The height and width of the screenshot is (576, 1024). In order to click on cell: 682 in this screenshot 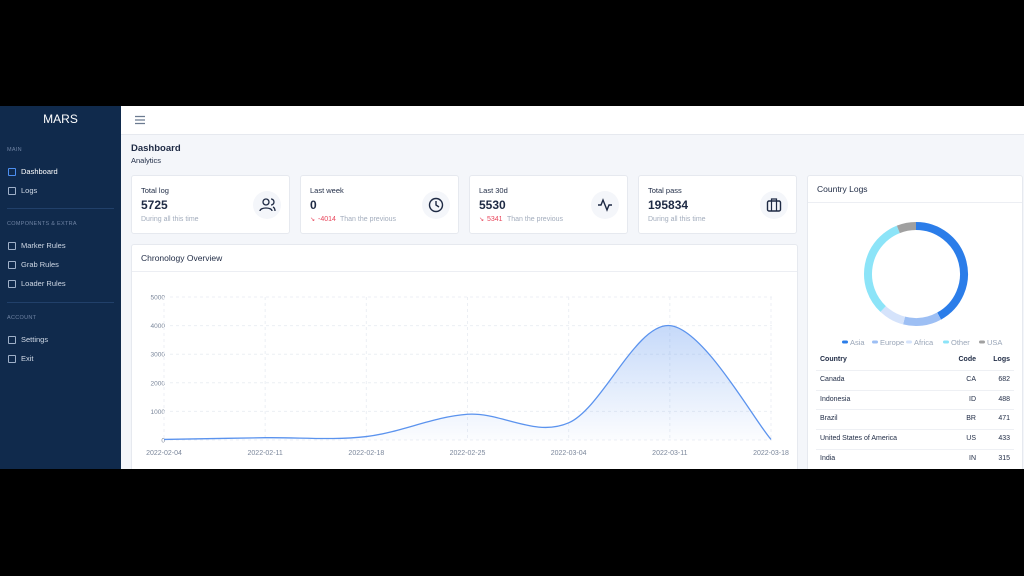, I will do `click(1004, 379)`.